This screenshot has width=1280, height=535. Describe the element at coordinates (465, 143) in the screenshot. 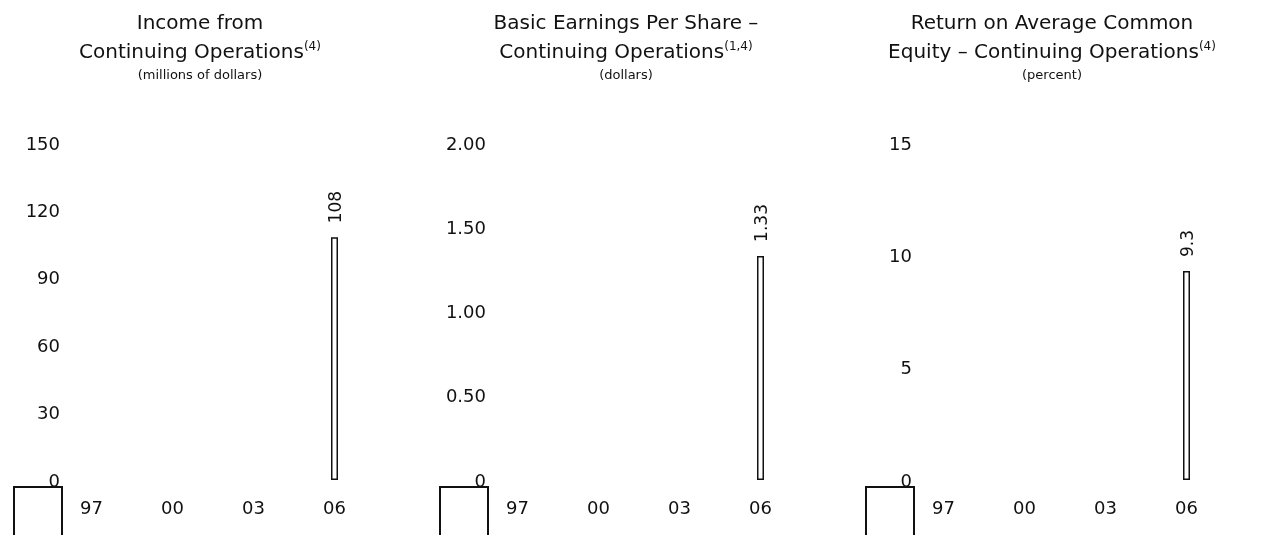

I see `y-tick-label: 2.00` at that location.